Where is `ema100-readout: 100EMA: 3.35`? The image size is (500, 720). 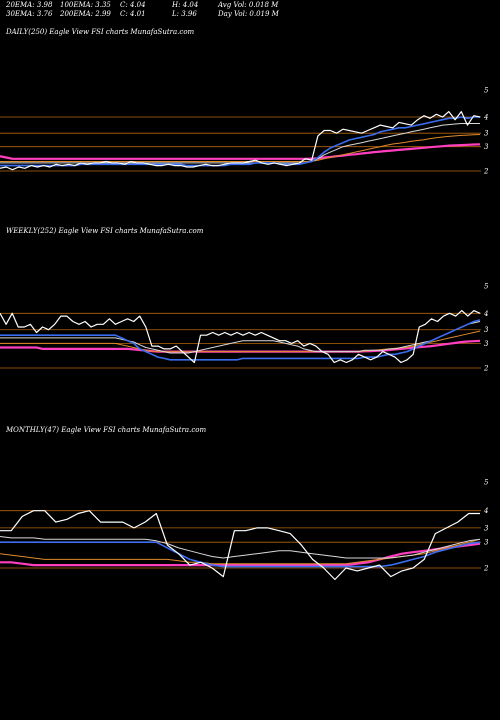 ema100-readout: 100EMA: 3.35 is located at coordinates (85, 5).